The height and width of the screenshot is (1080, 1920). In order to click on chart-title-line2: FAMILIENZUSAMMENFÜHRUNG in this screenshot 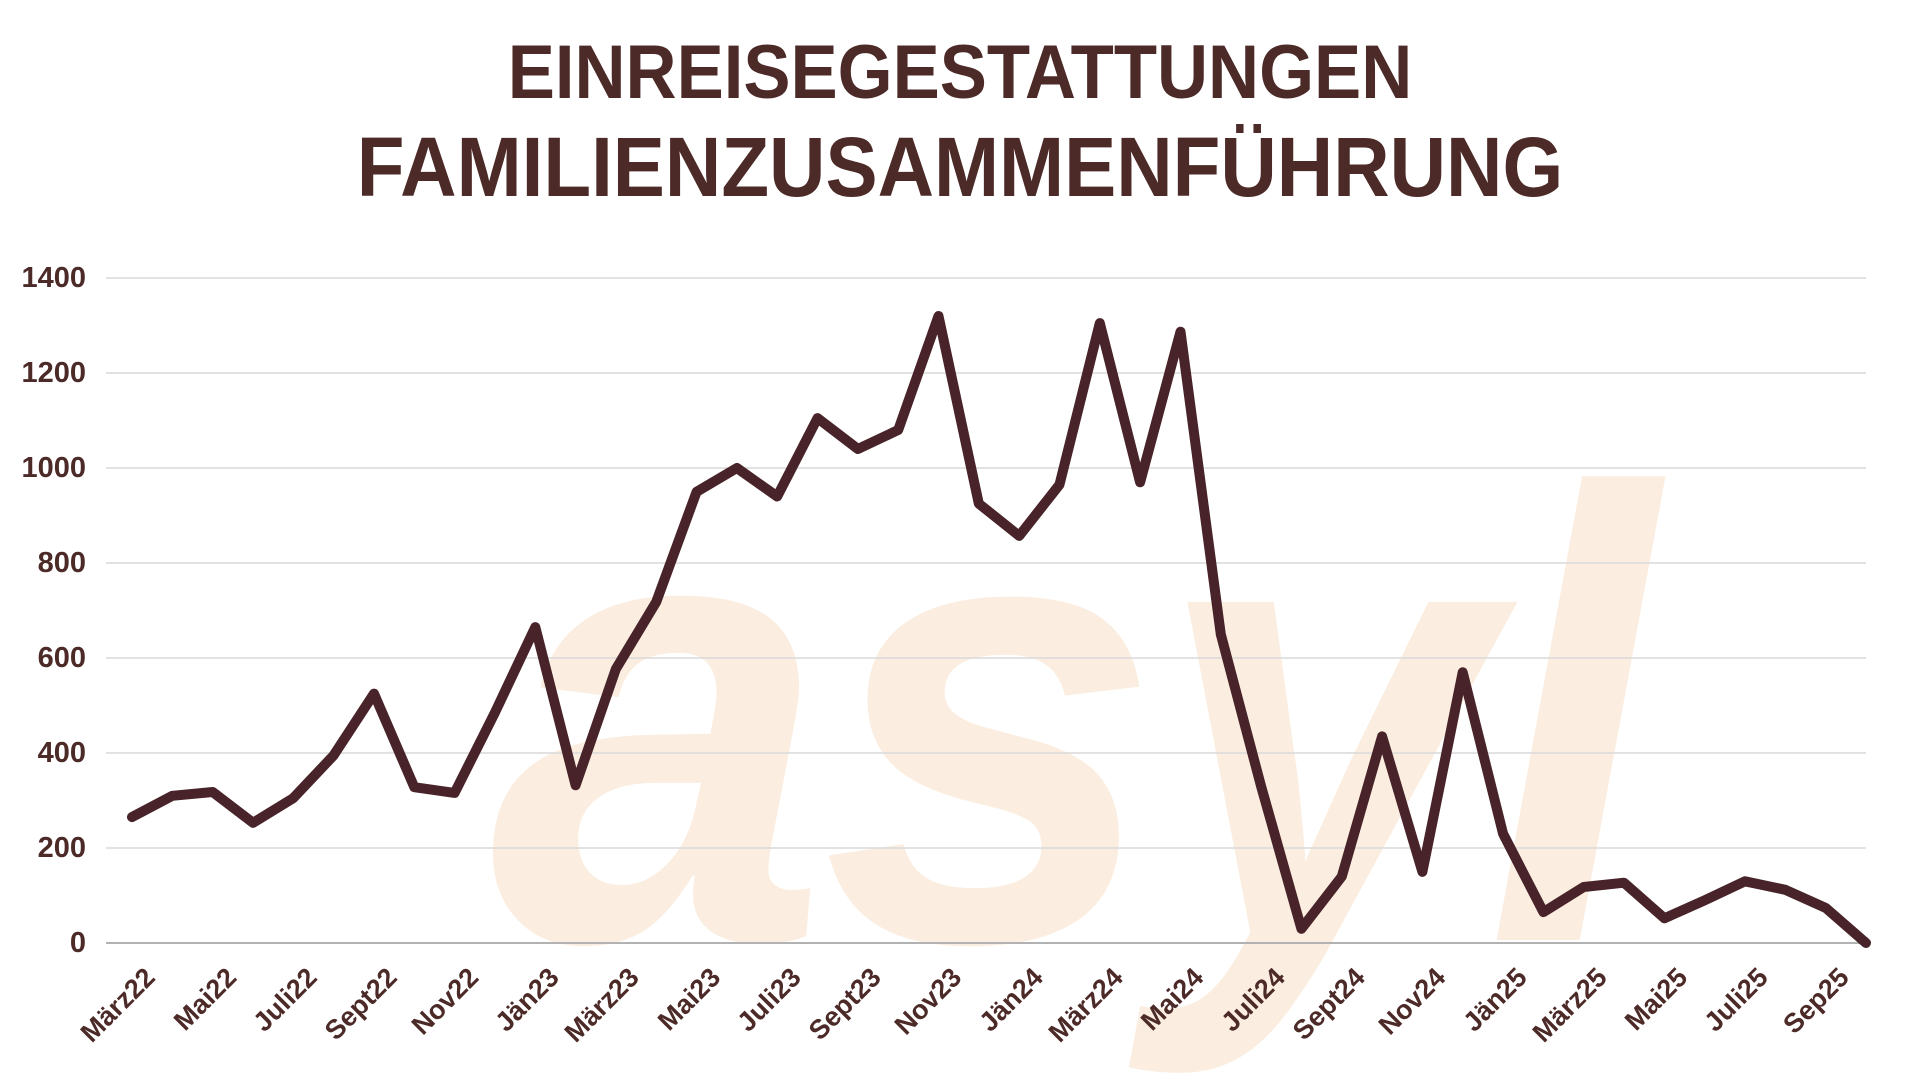, I will do `click(960, 167)`.